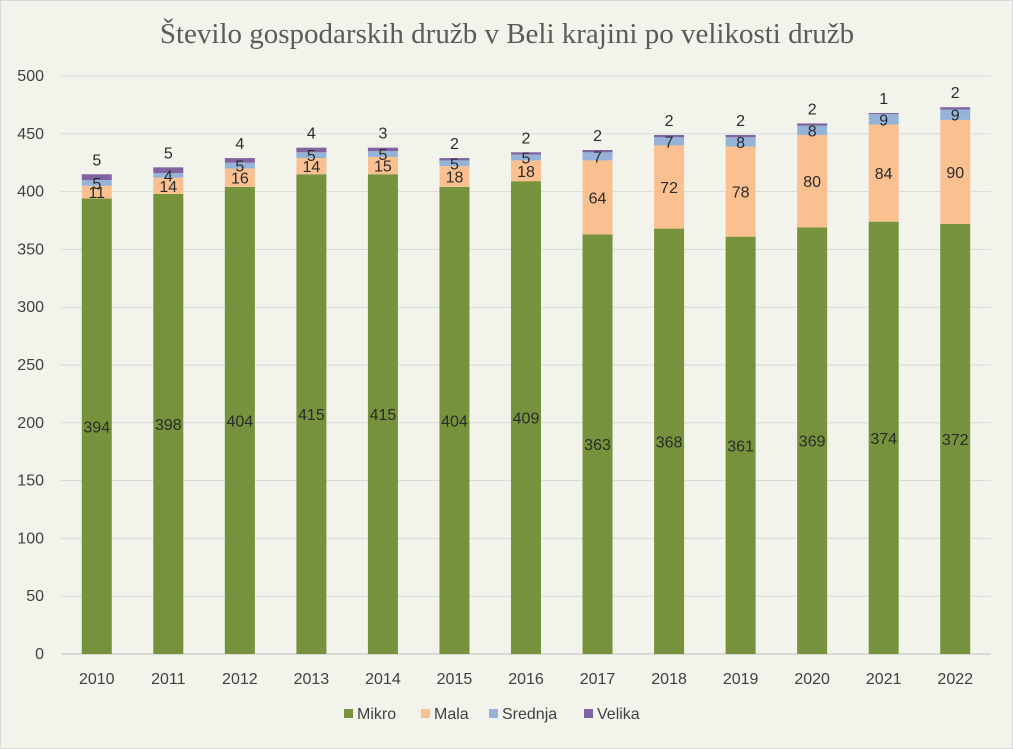 The height and width of the screenshot is (749, 1013). I want to click on data-label-srednja-2018: 7, so click(669, 142).